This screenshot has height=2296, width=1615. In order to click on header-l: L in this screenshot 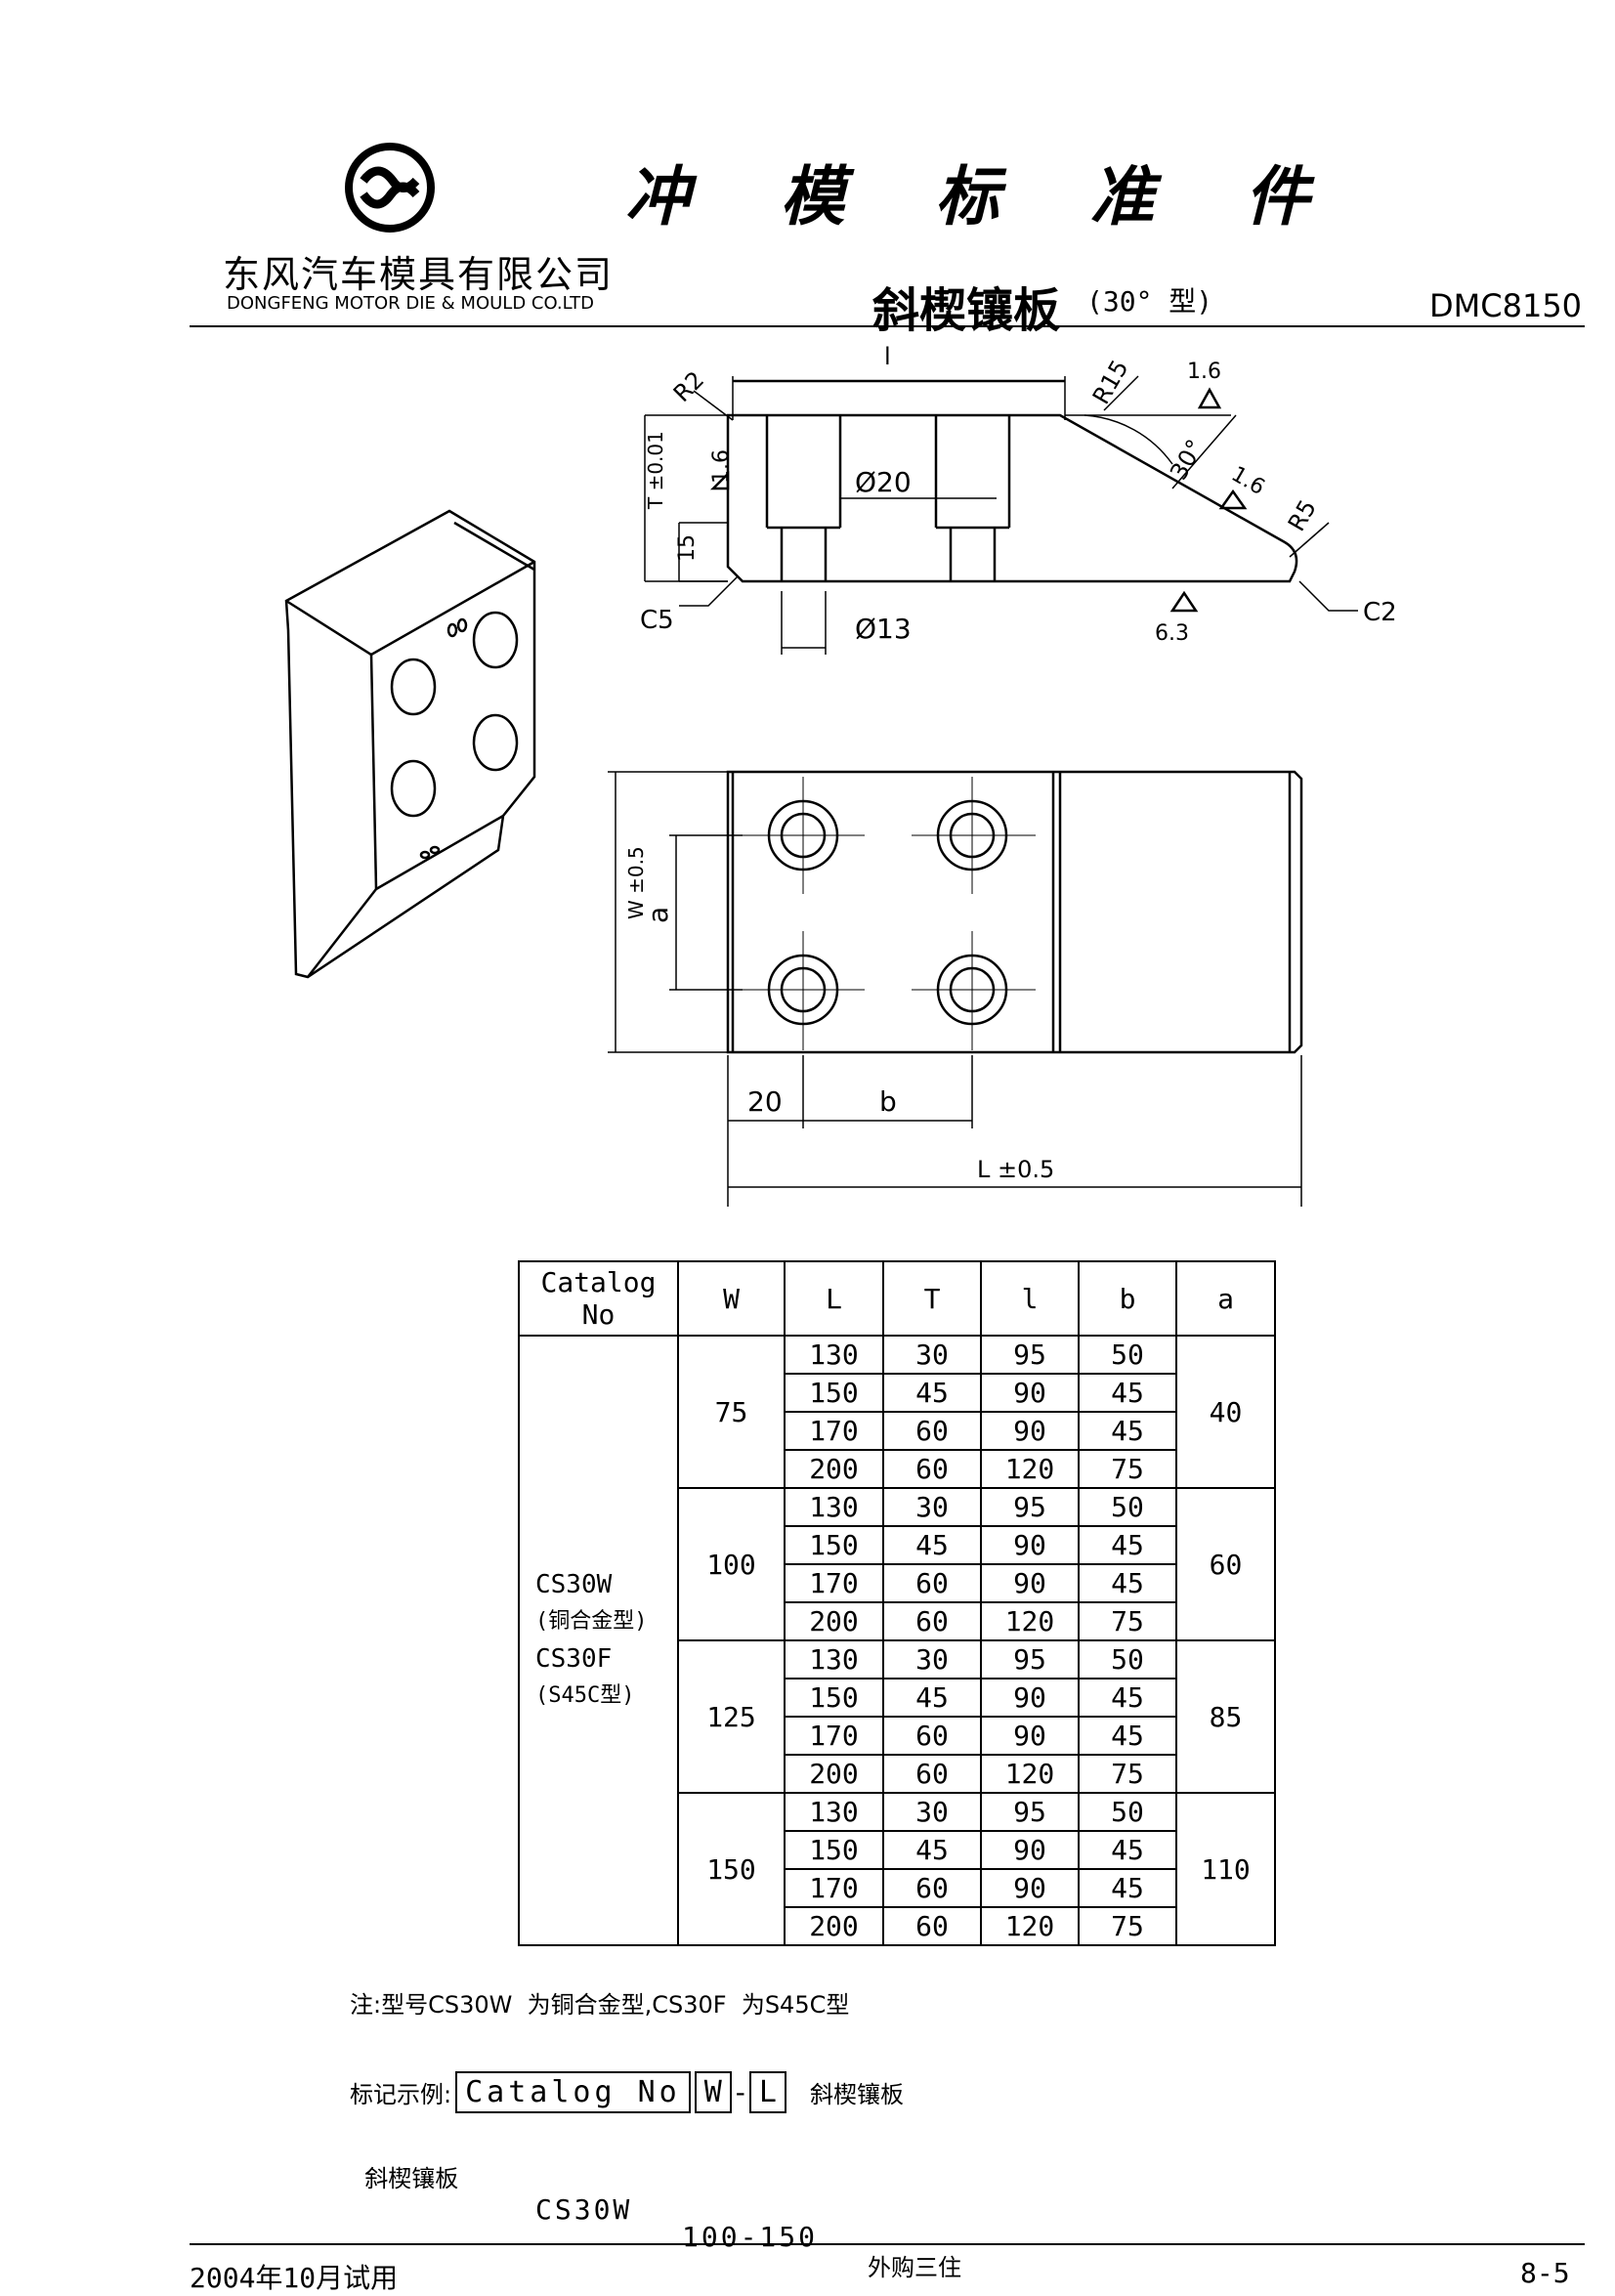, I will do `click(834, 1298)`.